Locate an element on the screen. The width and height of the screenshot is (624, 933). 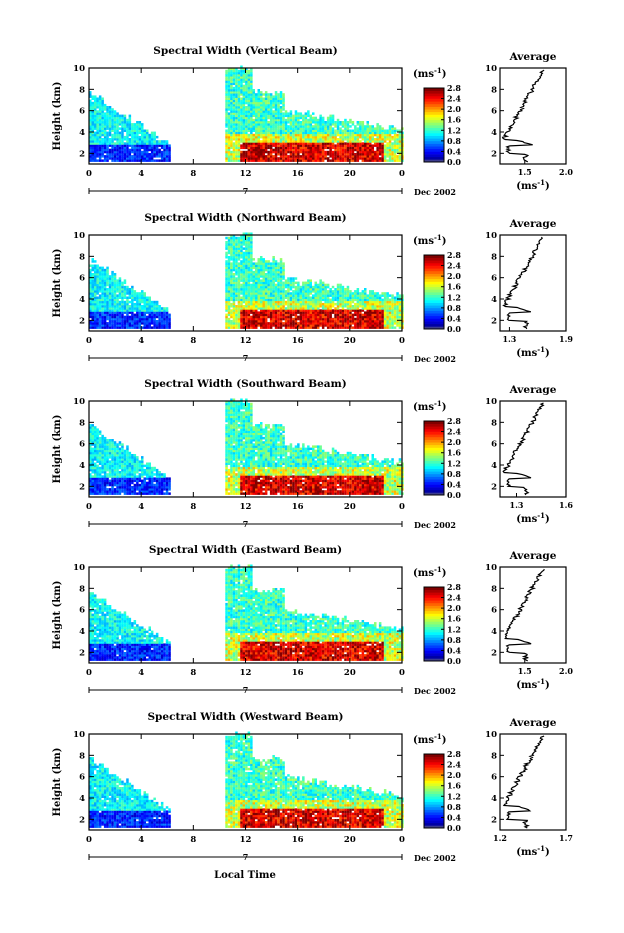
panel-title: Spectral Width (Northward Beam) is located at coordinates (245, 218).